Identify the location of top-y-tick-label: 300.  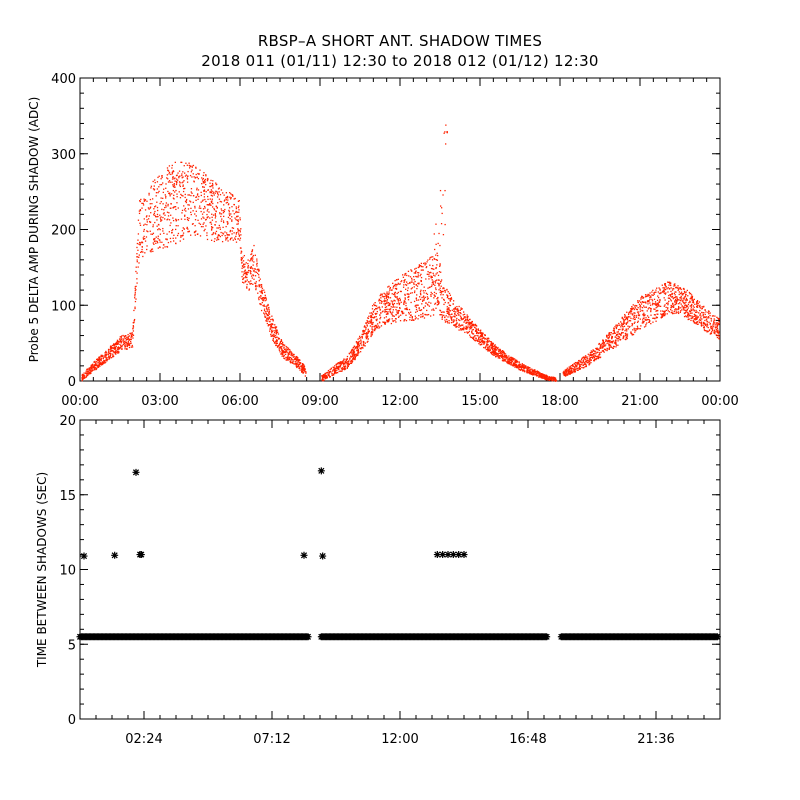
(63, 155).